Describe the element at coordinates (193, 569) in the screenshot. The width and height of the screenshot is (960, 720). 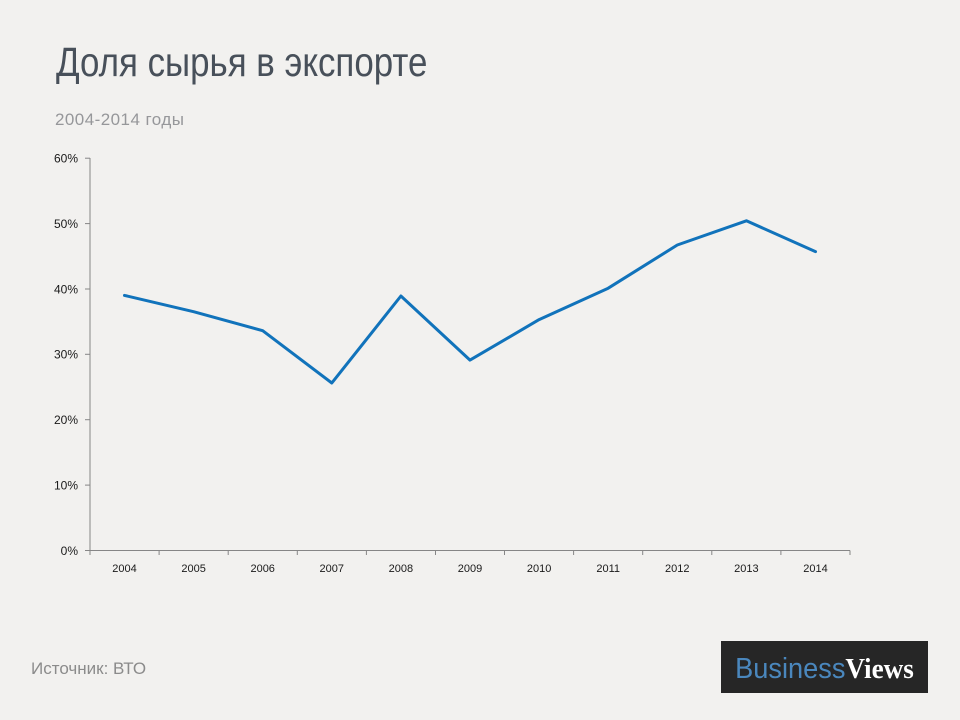
I see `svg-text: 2005` at that location.